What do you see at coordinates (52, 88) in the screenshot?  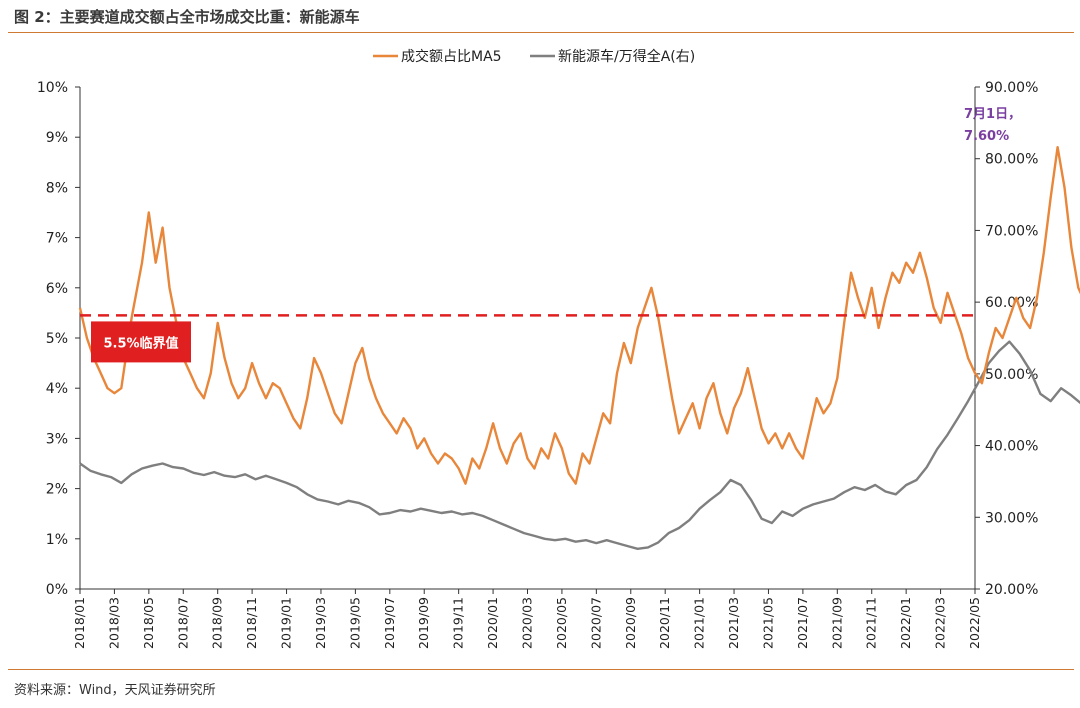 I see `left-tick-label: 10%` at bounding box center [52, 88].